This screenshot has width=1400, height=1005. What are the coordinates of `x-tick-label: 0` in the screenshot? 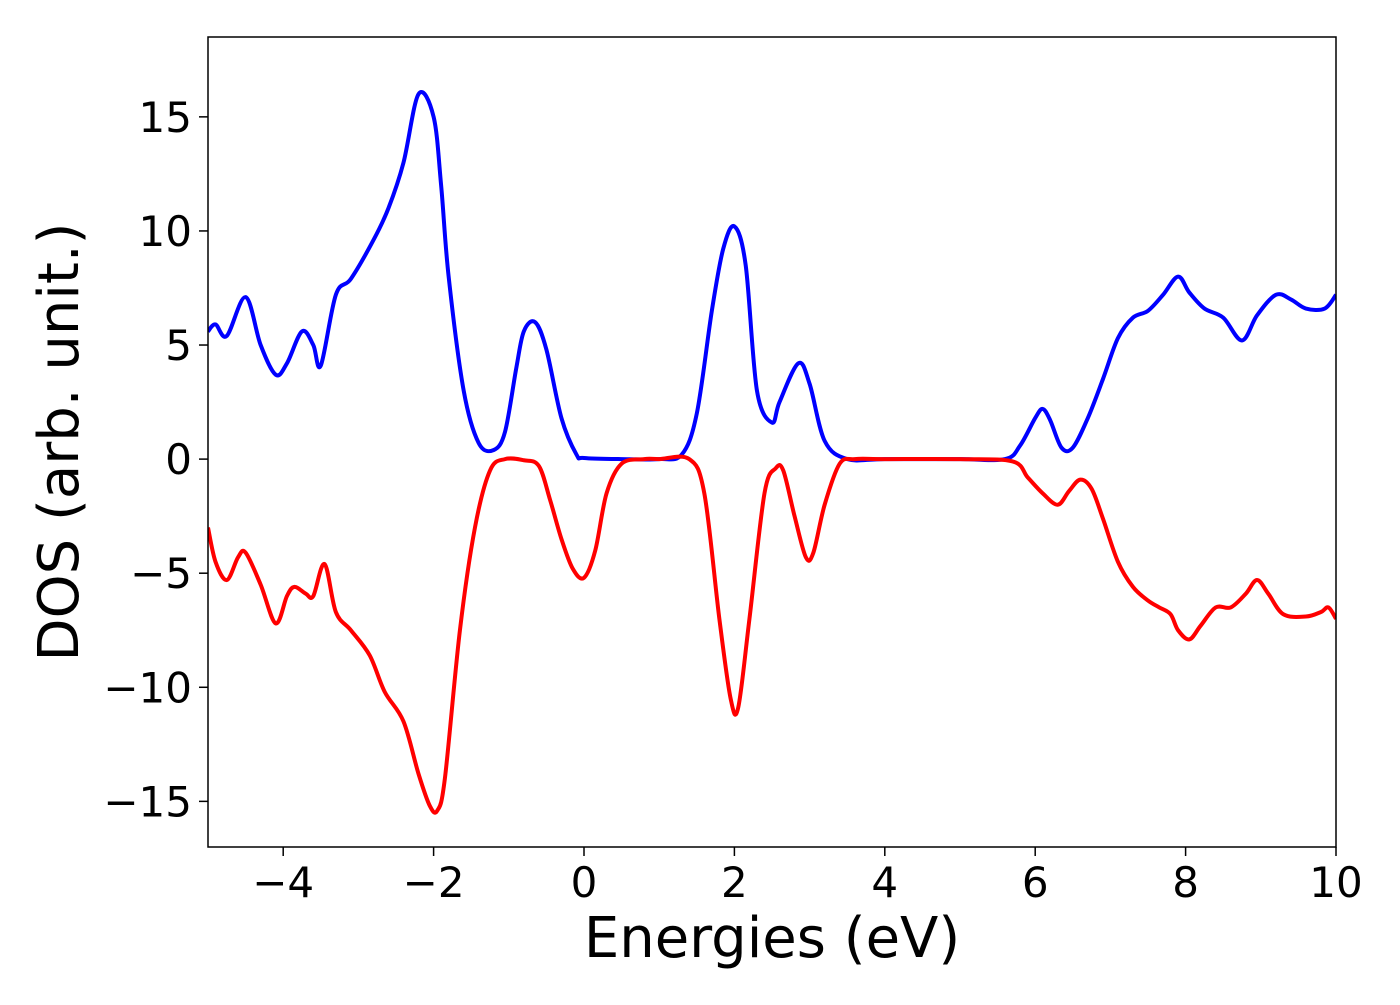 It's located at (584, 882).